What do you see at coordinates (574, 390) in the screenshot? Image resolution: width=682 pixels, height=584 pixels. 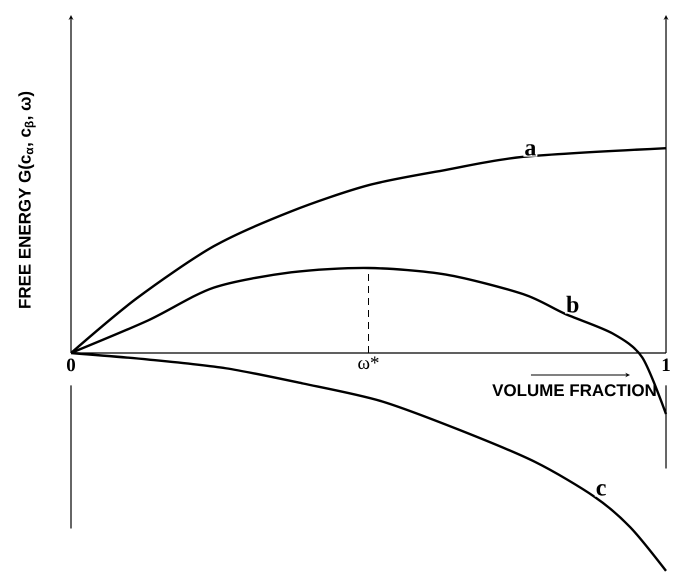 I see `x-axis-title: VOLUME FRACTION` at bounding box center [574, 390].